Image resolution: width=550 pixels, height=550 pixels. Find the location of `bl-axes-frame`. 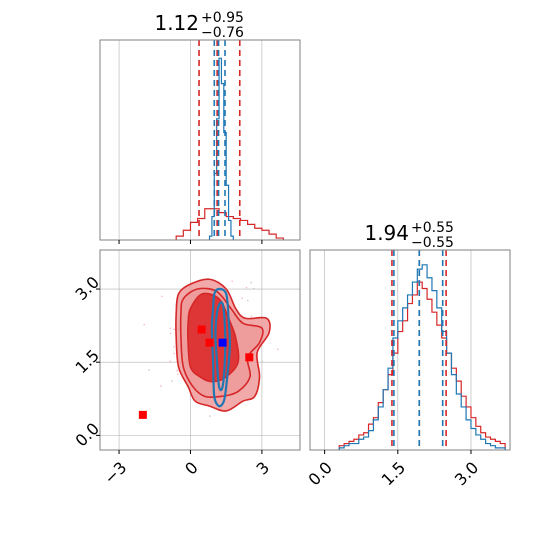

bl-axes-frame is located at coordinates (200, 350).